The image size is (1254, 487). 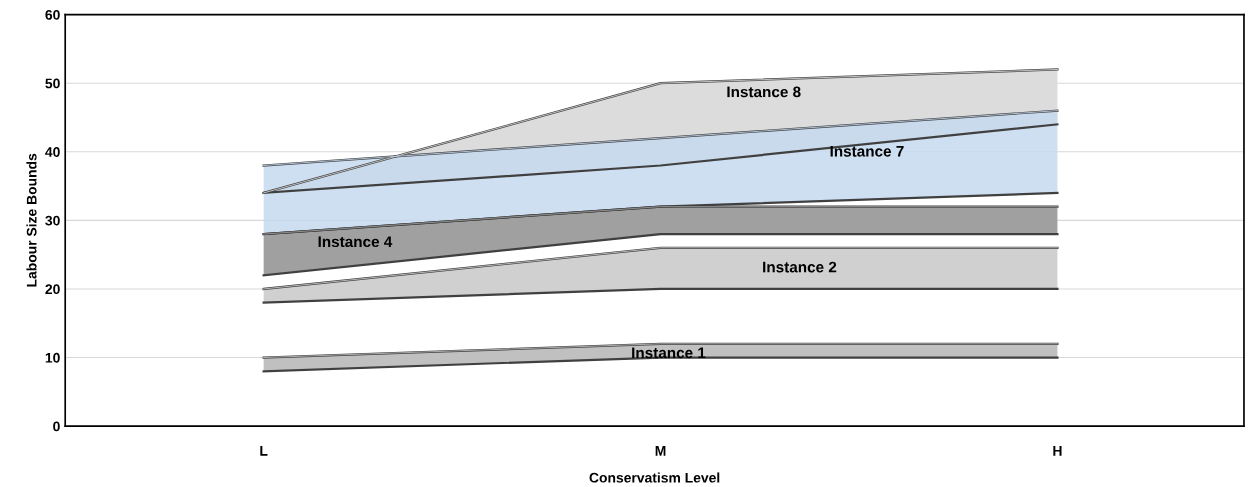 I want to click on y-tick-label: 40, so click(x=52, y=152).